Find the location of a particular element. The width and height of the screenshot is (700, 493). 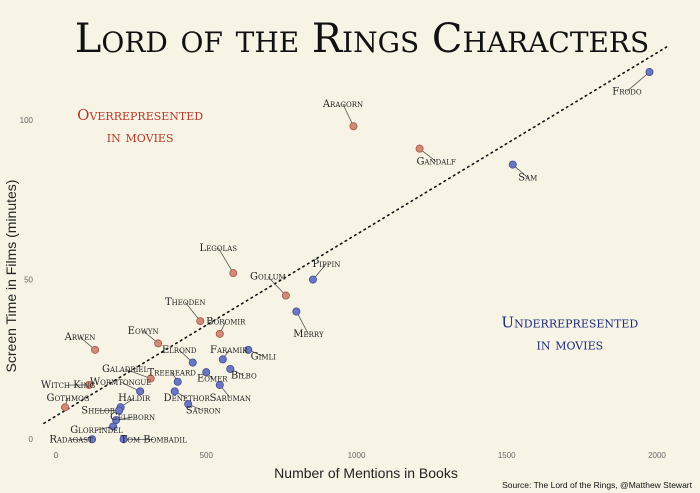

y-tick-label: 50 is located at coordinates (28, 280).